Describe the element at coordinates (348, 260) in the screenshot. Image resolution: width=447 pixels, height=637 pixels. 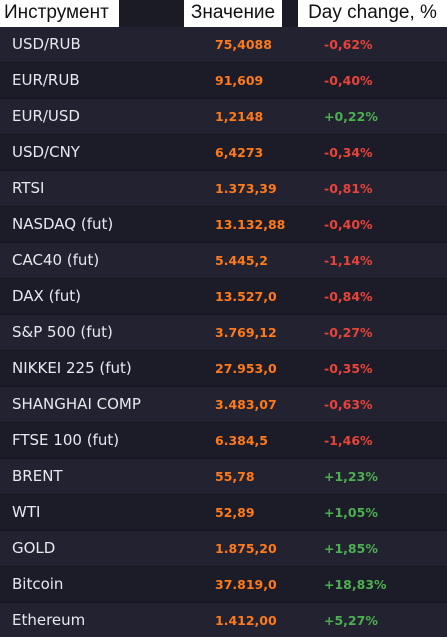
I see `instrument-day-change: -1,14%` at that location.